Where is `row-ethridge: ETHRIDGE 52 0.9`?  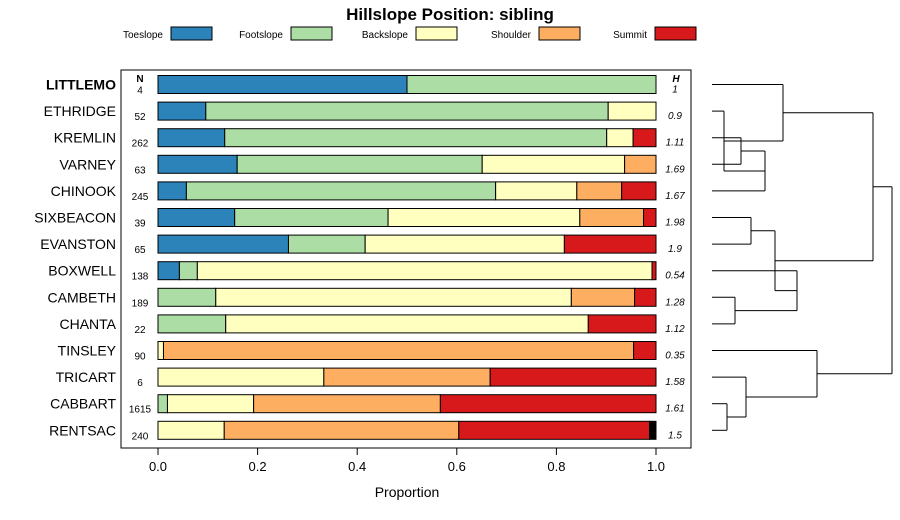 row-ethridge: ETHRIDGE 52 0.9 is located at coordinates (363, 112).